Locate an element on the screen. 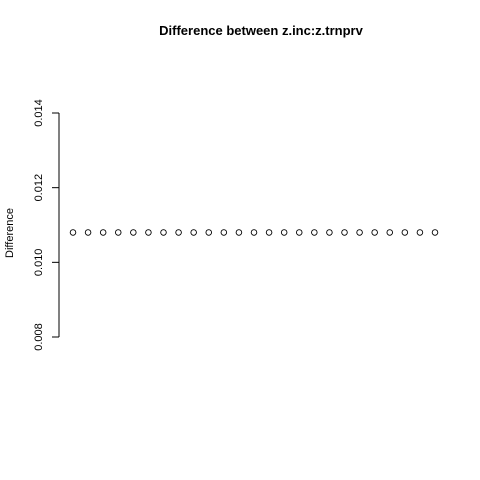  y-axis: 0.008 0.010 0.012 0.014 is located at coordinates (46, 225).